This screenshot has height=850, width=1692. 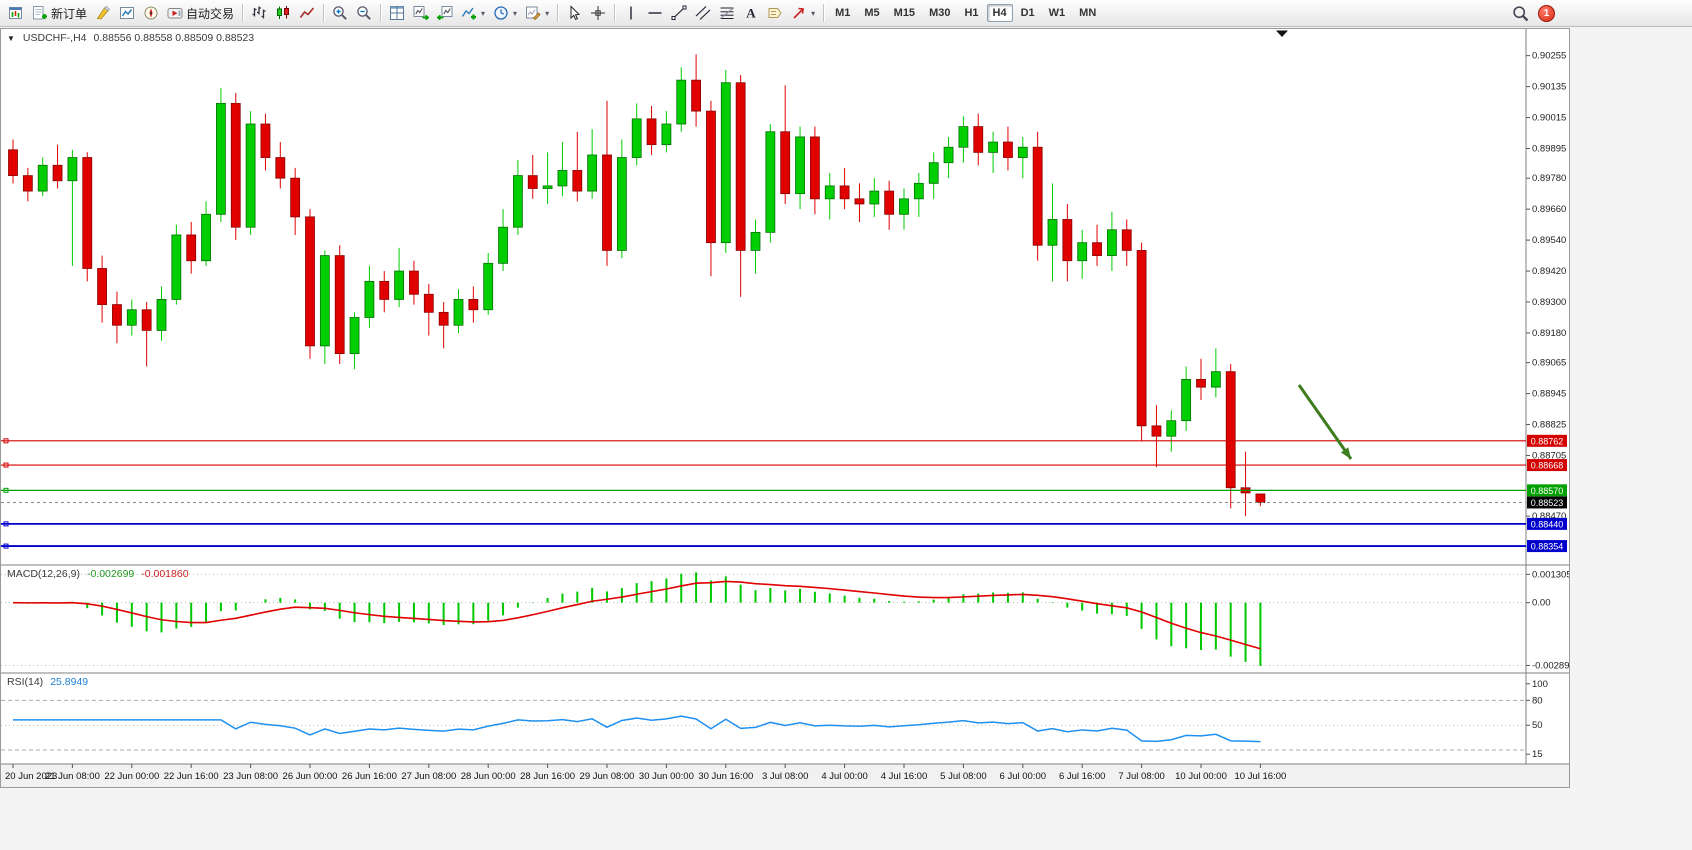 I want to click on navigator-icon, so click(x=151, y=13).